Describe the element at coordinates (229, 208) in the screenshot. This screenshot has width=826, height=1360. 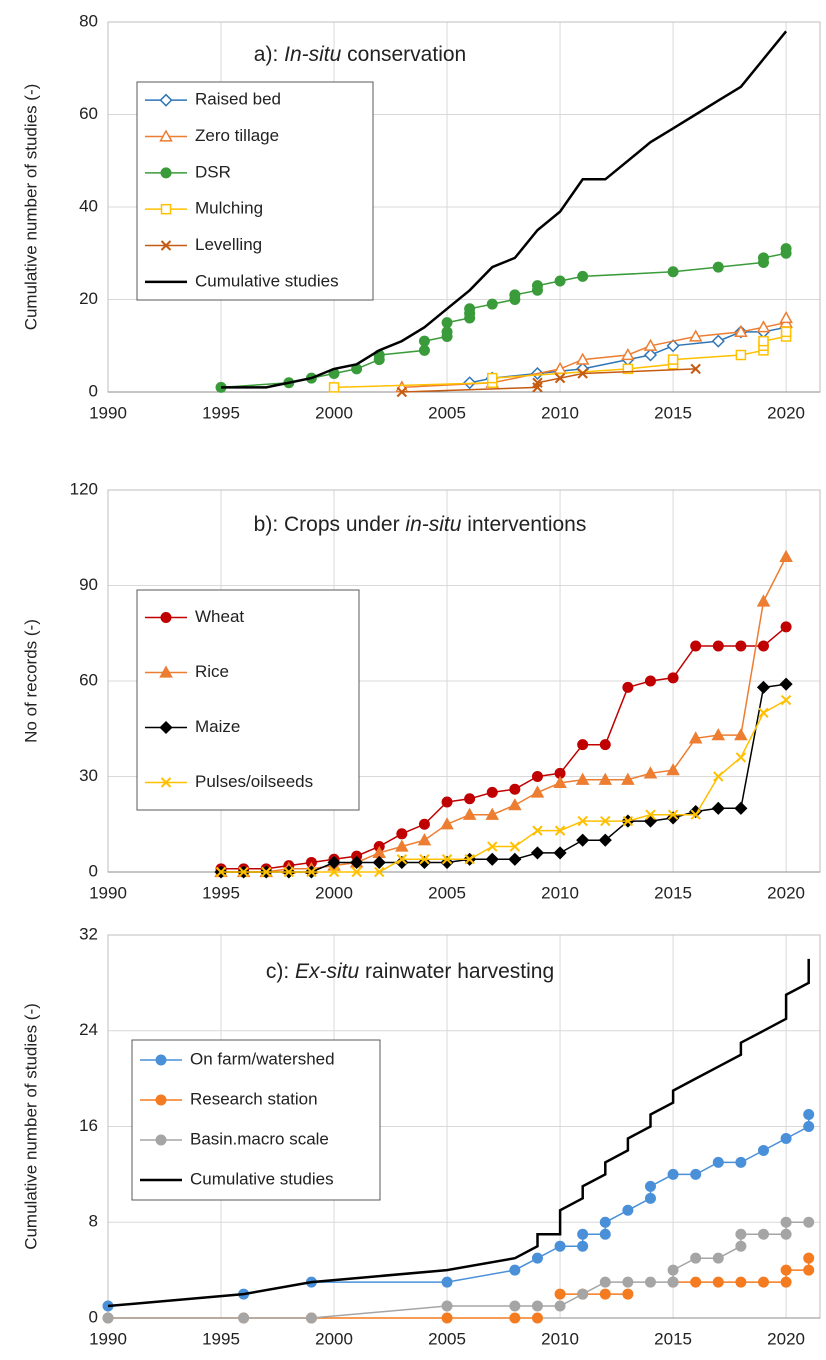
I see `legend-label: Mulching` at that location.